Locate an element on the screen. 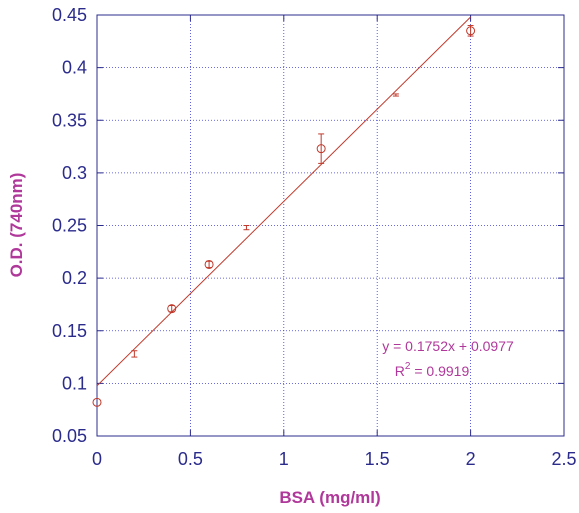  x-tick-label: 0 is located at coordinates (97, 459).